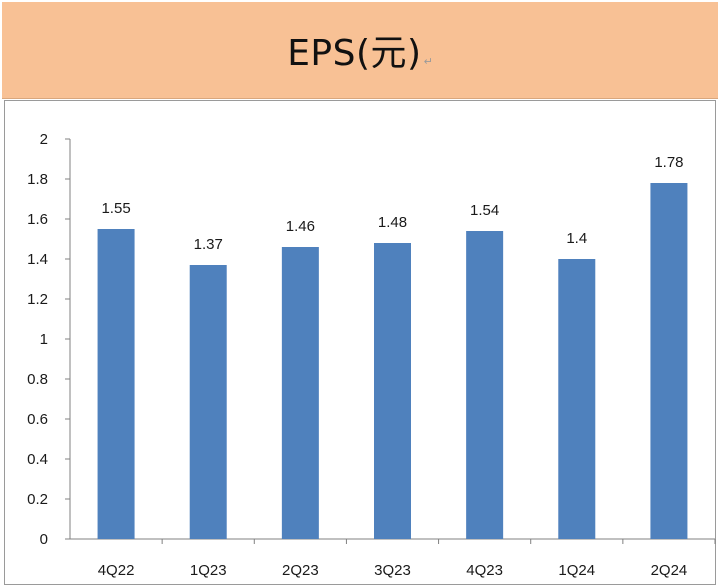 This screenshot has width=720, height=588. What do you see at coordinates (116, 570) in the screenshot?
I see `x-tick-label: 4Q22` at bounding box center [116, 570].